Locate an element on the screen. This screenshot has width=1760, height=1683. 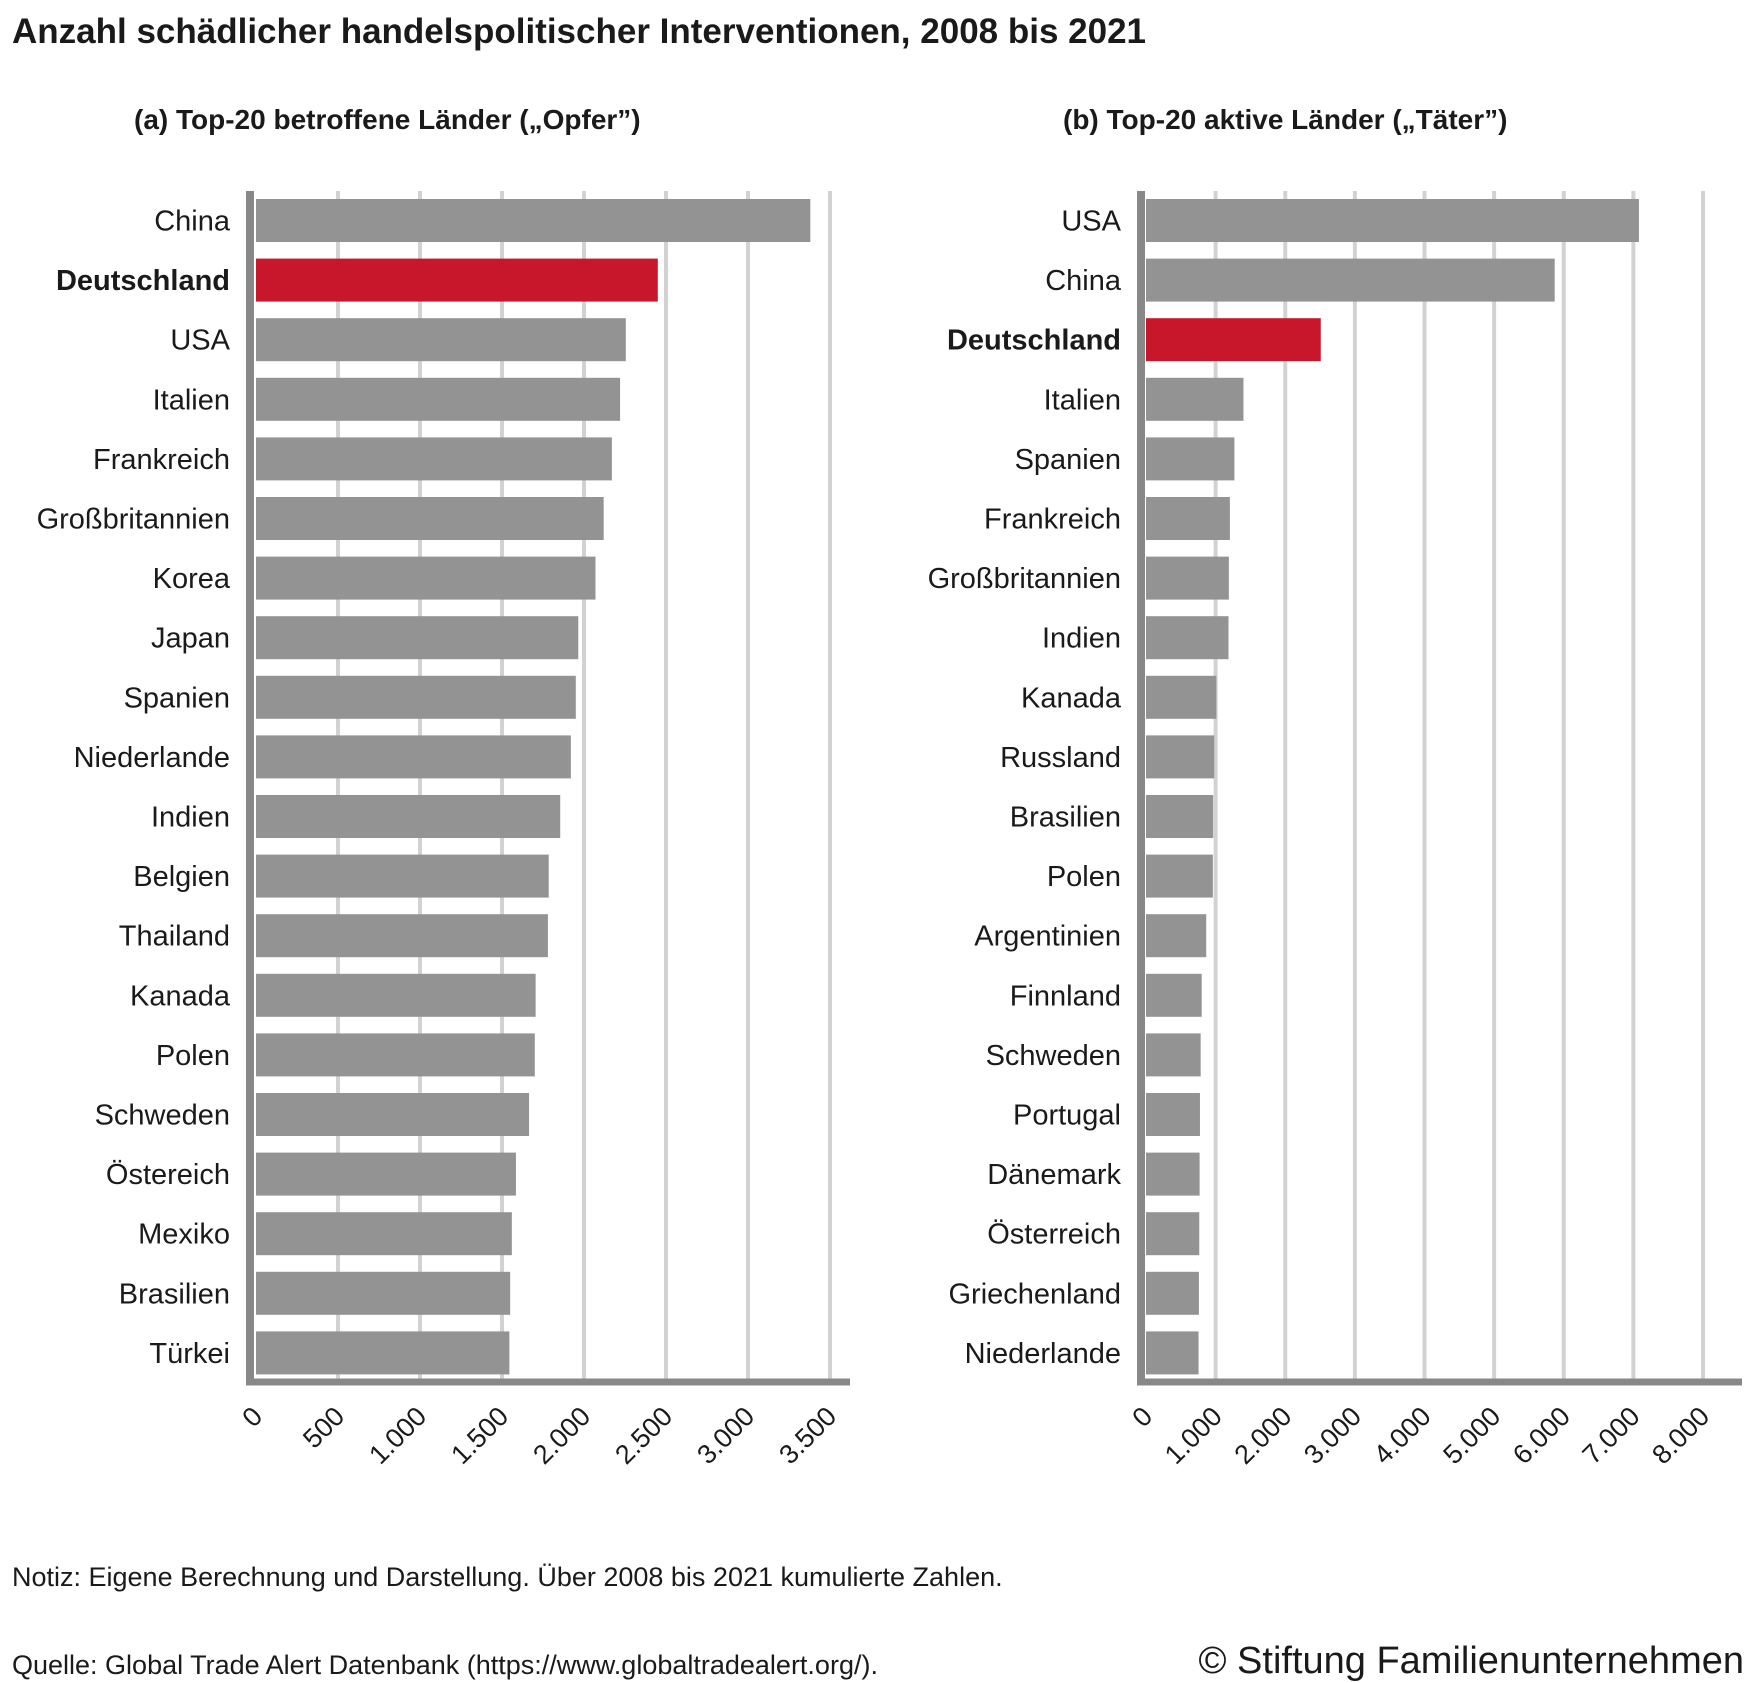
x-tick-label: 500 is located at coordinates (323, 1427).